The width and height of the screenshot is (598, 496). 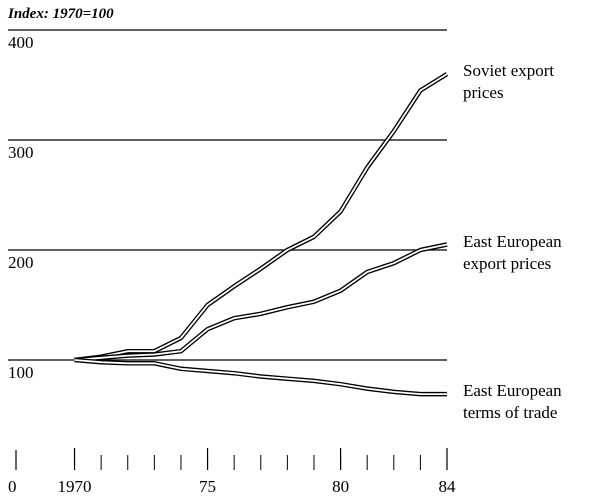 I want to click on series-label: Soviet export prices, so click(x=509, y=81).